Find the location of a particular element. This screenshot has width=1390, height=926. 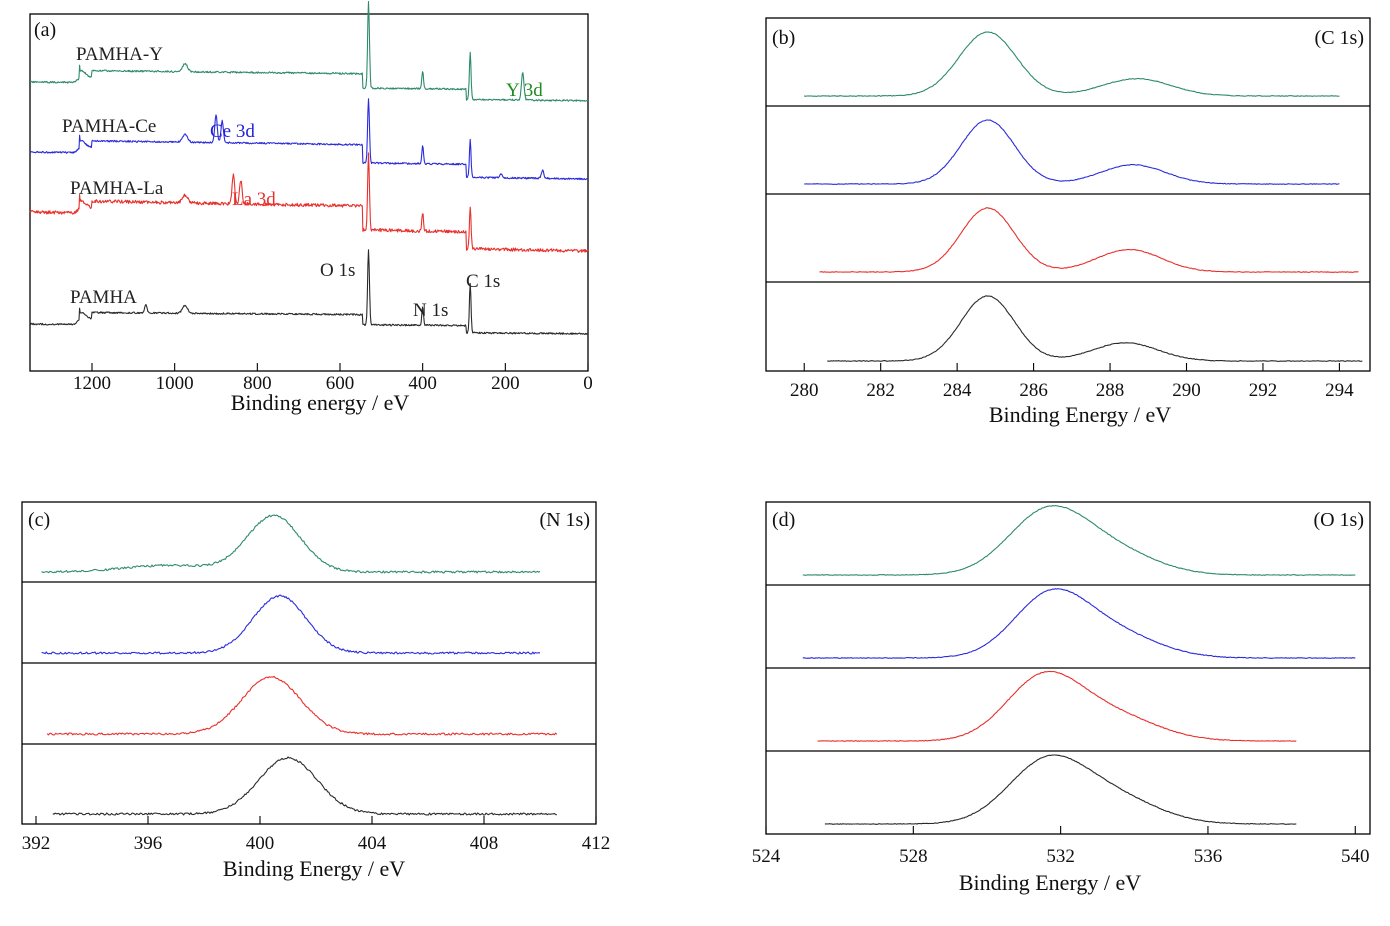

x-tick-label: 412 is located at coordinates (596, 843).